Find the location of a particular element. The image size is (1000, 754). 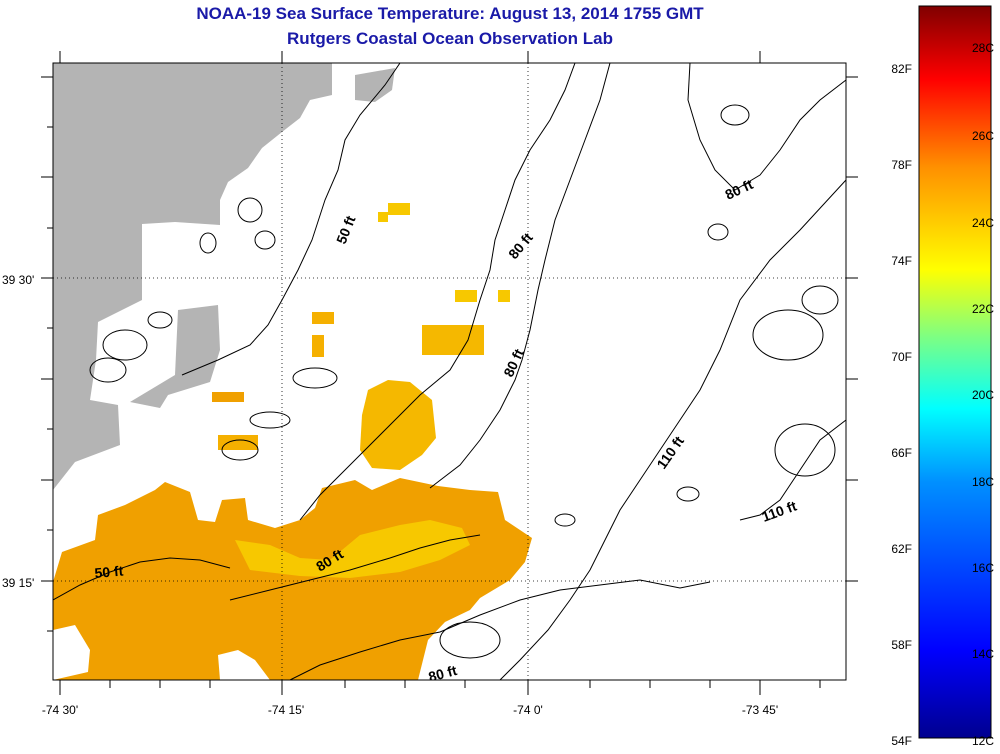

contour-50ft-south is located at coordinates (142, 579).